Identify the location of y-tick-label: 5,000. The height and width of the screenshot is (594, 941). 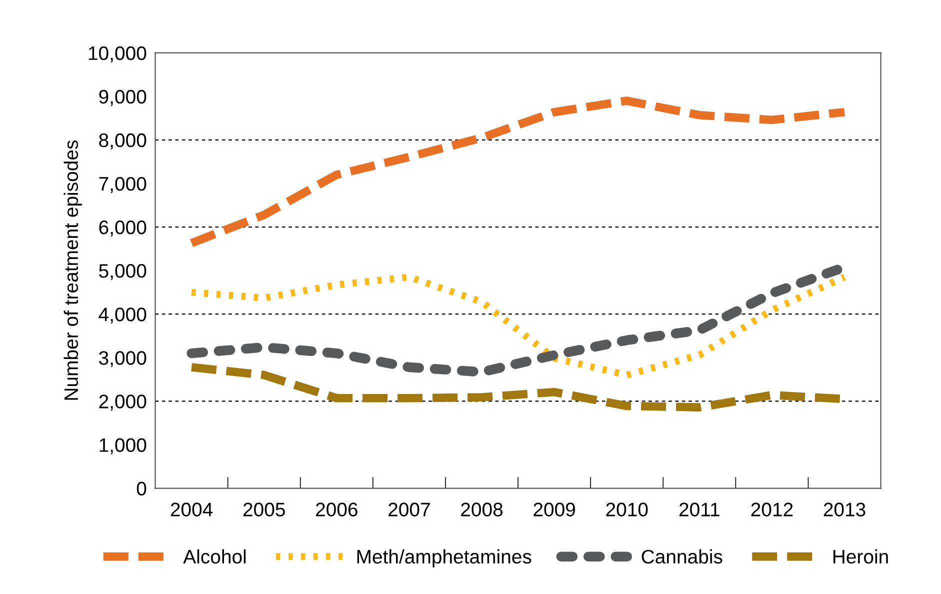
(122, 272).